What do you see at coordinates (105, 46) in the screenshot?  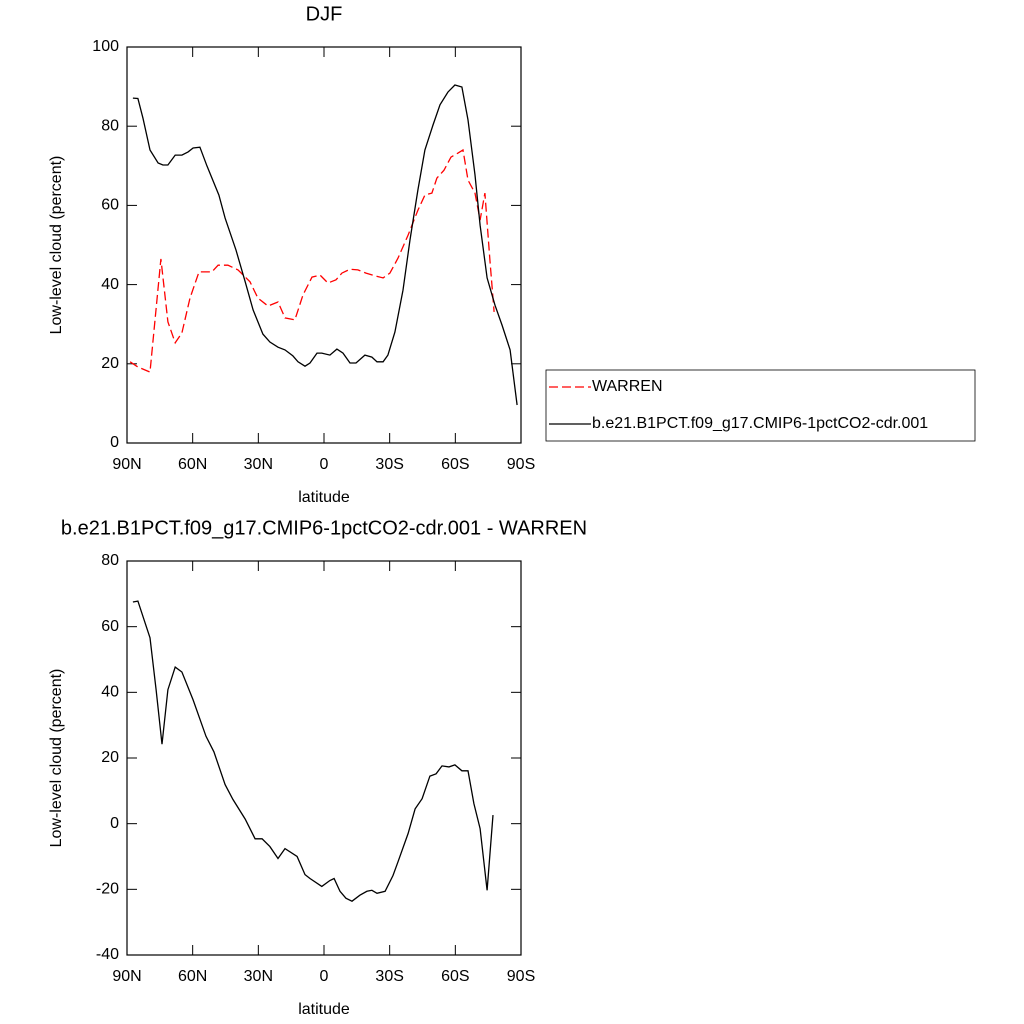 I see `y-tick-label: 100` at bounding box center [105, 46].